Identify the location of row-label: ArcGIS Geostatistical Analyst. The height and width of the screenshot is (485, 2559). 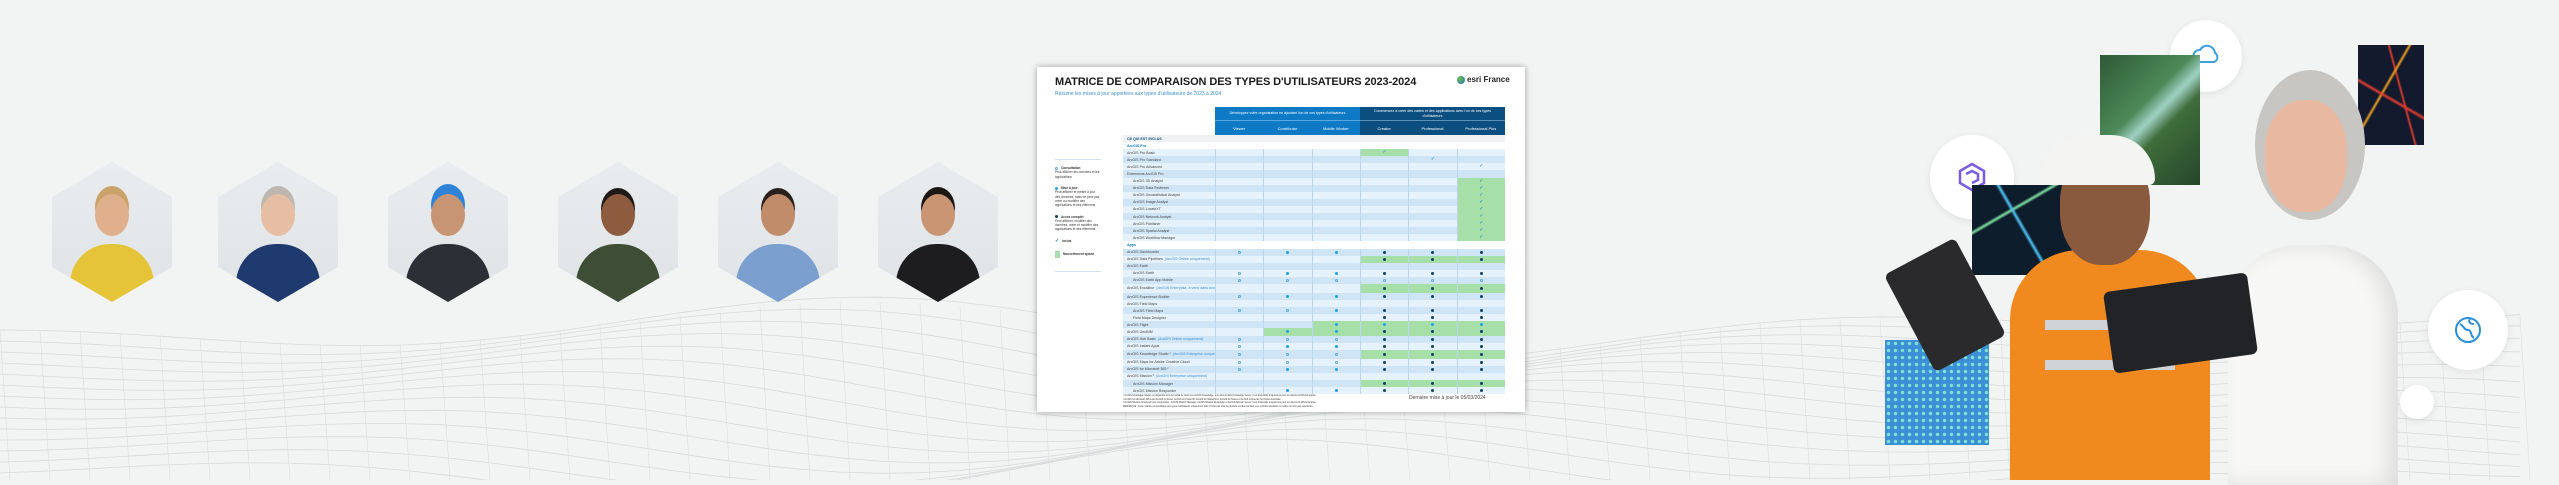
(1169, 195).